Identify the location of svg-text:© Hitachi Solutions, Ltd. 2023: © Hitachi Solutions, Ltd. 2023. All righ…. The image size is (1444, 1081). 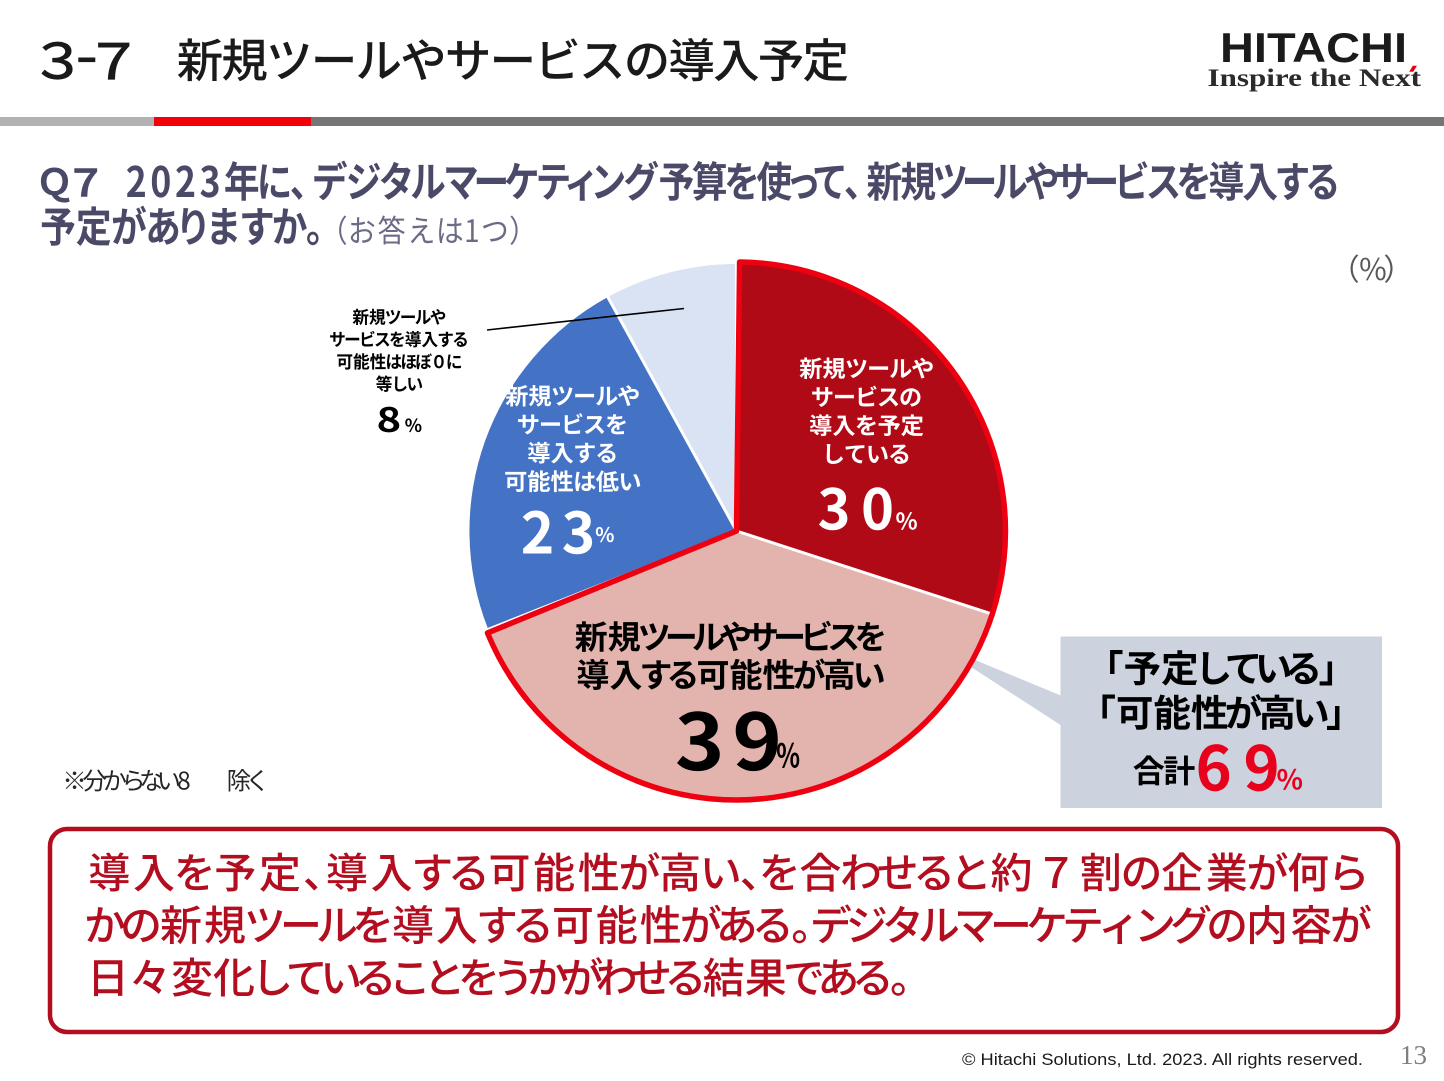
(1162, 1059).